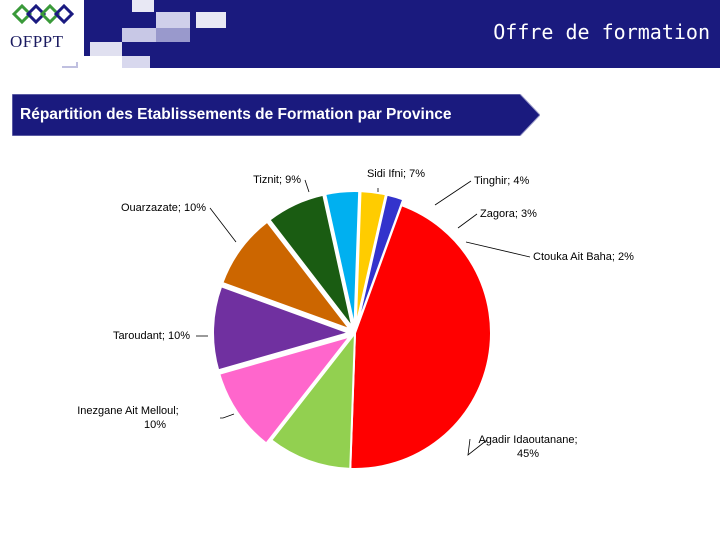 The width and height of the screenshot is (720, 540). I want to click on slice-label: Ctouka Ait Baha; 2%, so click(583, 257).